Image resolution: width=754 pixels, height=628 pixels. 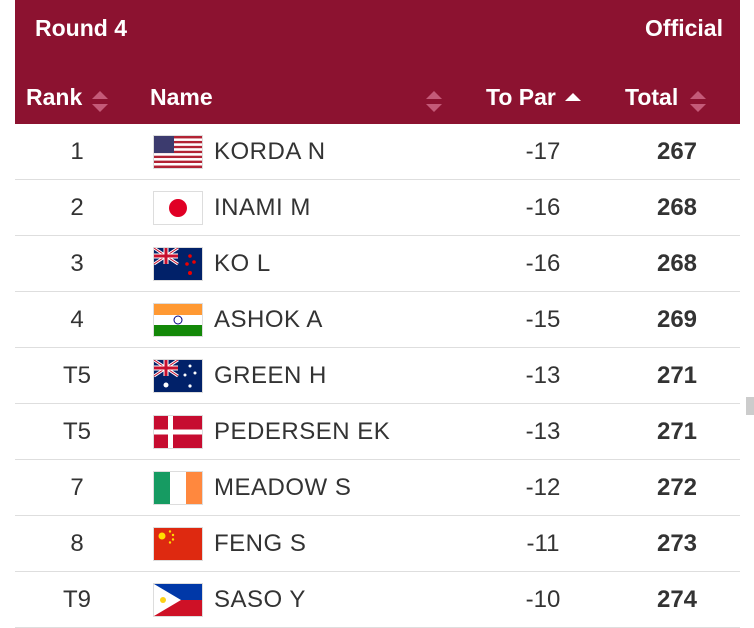 I want to click on column-header: Name, so click(x=181, y=97).